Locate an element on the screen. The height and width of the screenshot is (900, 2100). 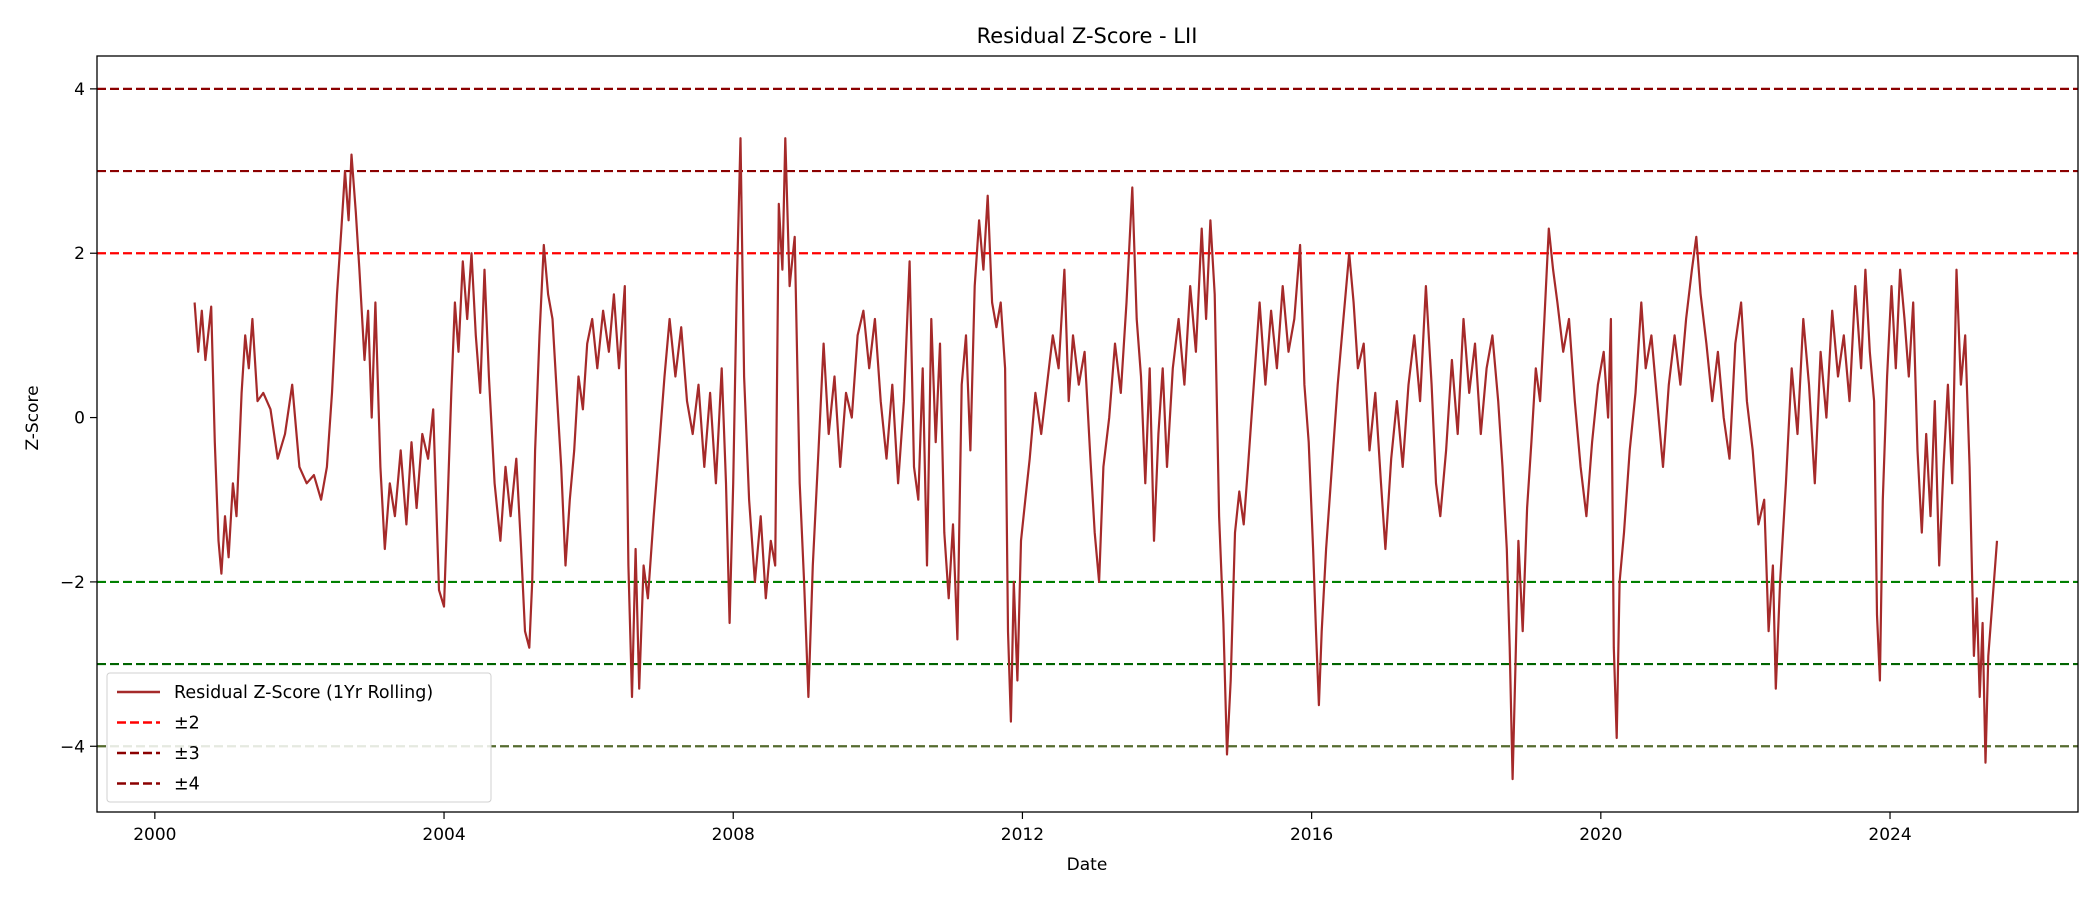
y-tick-label: −4 is located at coordinates (72, 747).